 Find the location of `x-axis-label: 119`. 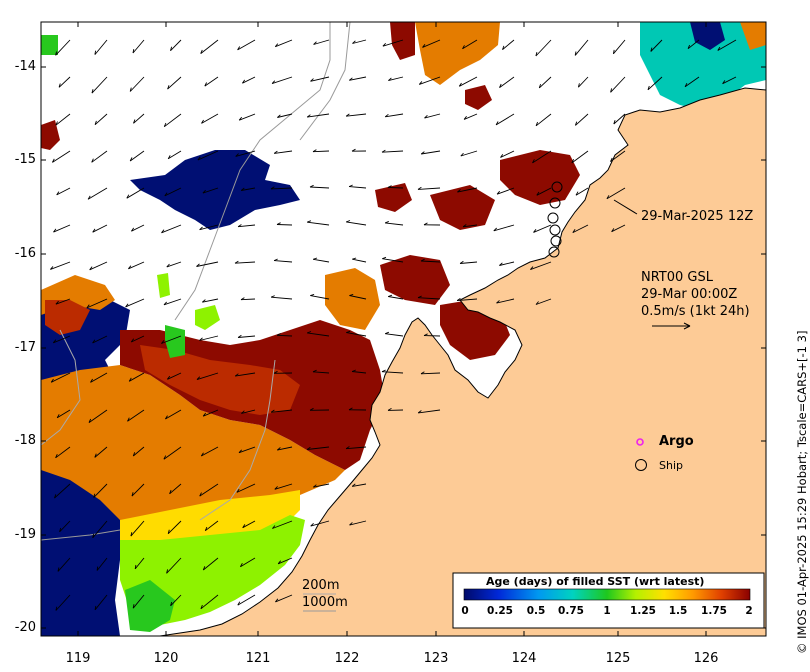

x-axis-label: 119 is located at coordinates (78, 658).